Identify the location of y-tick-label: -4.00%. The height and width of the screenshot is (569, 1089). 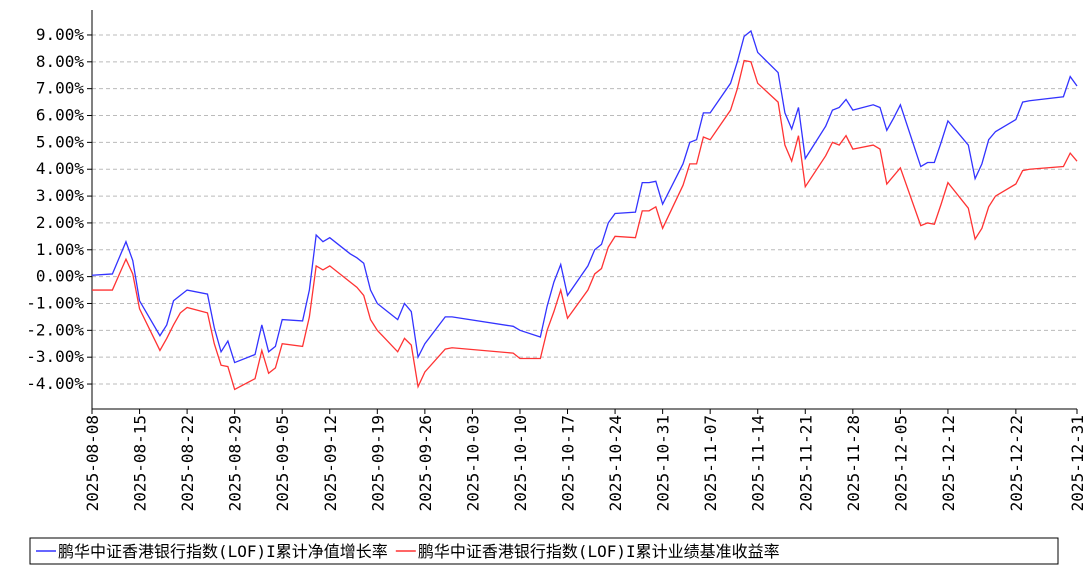
(55, 383).